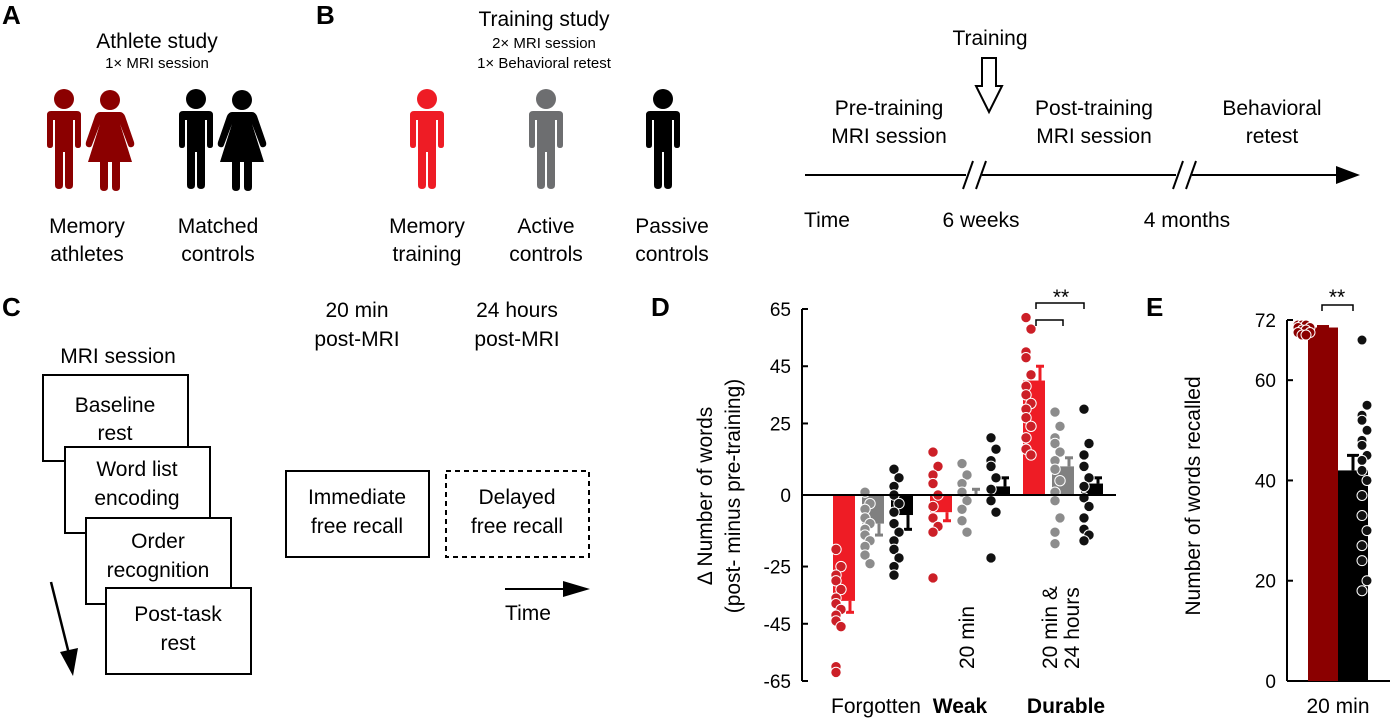  I want to click on chart-e: 72 60 40 20 0 ** 20 min, so click(1322, 502).